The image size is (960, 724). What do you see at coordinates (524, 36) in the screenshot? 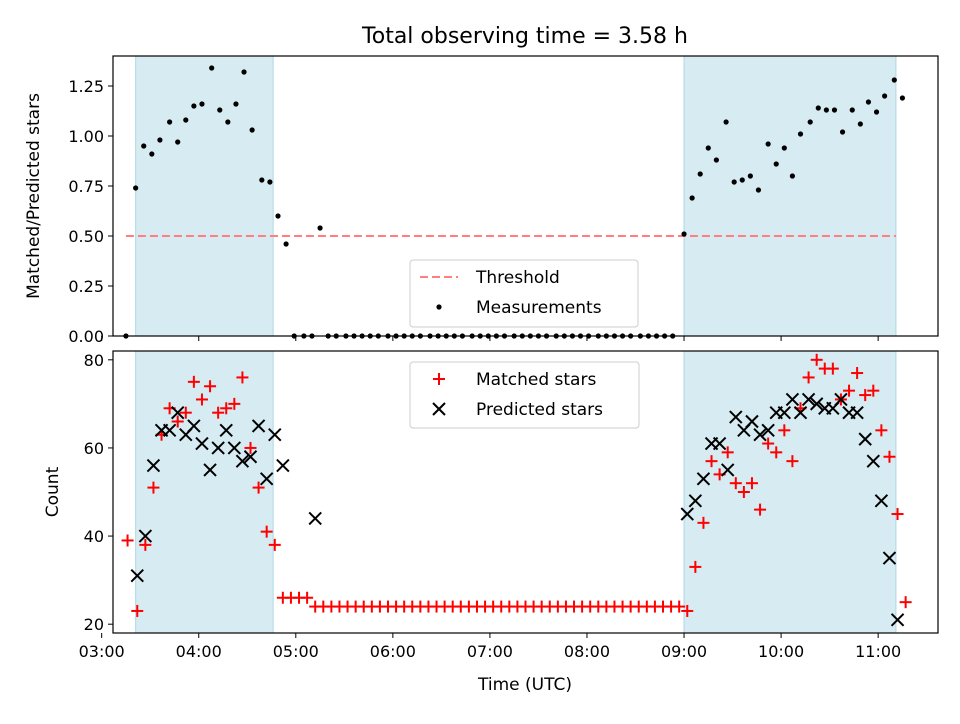
I see `chart-title: Total observing time = 3.58 h` at bounding box center [524, 36].